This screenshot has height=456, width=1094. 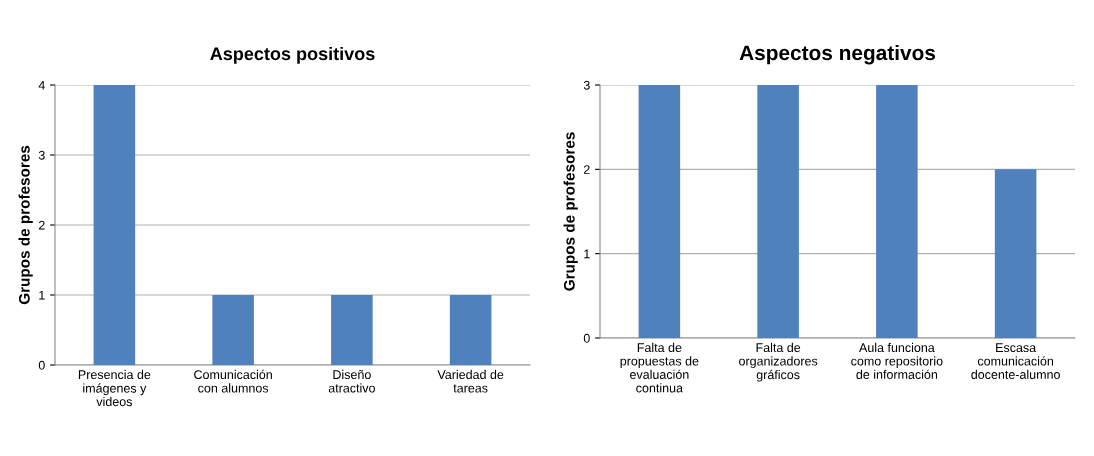 I want to click on chart-title: Aspectos positivos, so click(x=292, y=55).